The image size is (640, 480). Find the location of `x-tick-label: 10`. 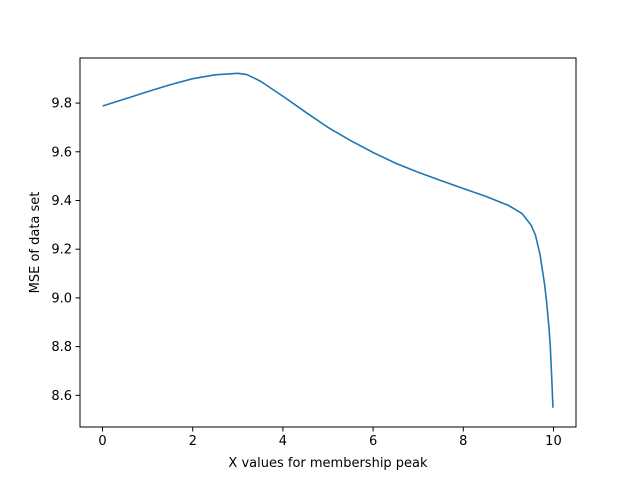

x-tick-label: 10 is located at coordinates (553, 441).